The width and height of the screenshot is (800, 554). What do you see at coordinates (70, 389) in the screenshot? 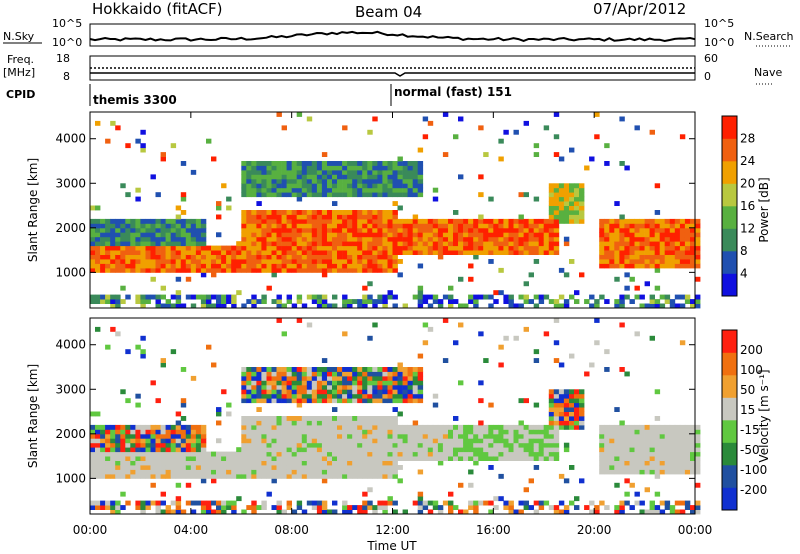
I see `y-tick-label: 3000` at bounding box center [70, 389].